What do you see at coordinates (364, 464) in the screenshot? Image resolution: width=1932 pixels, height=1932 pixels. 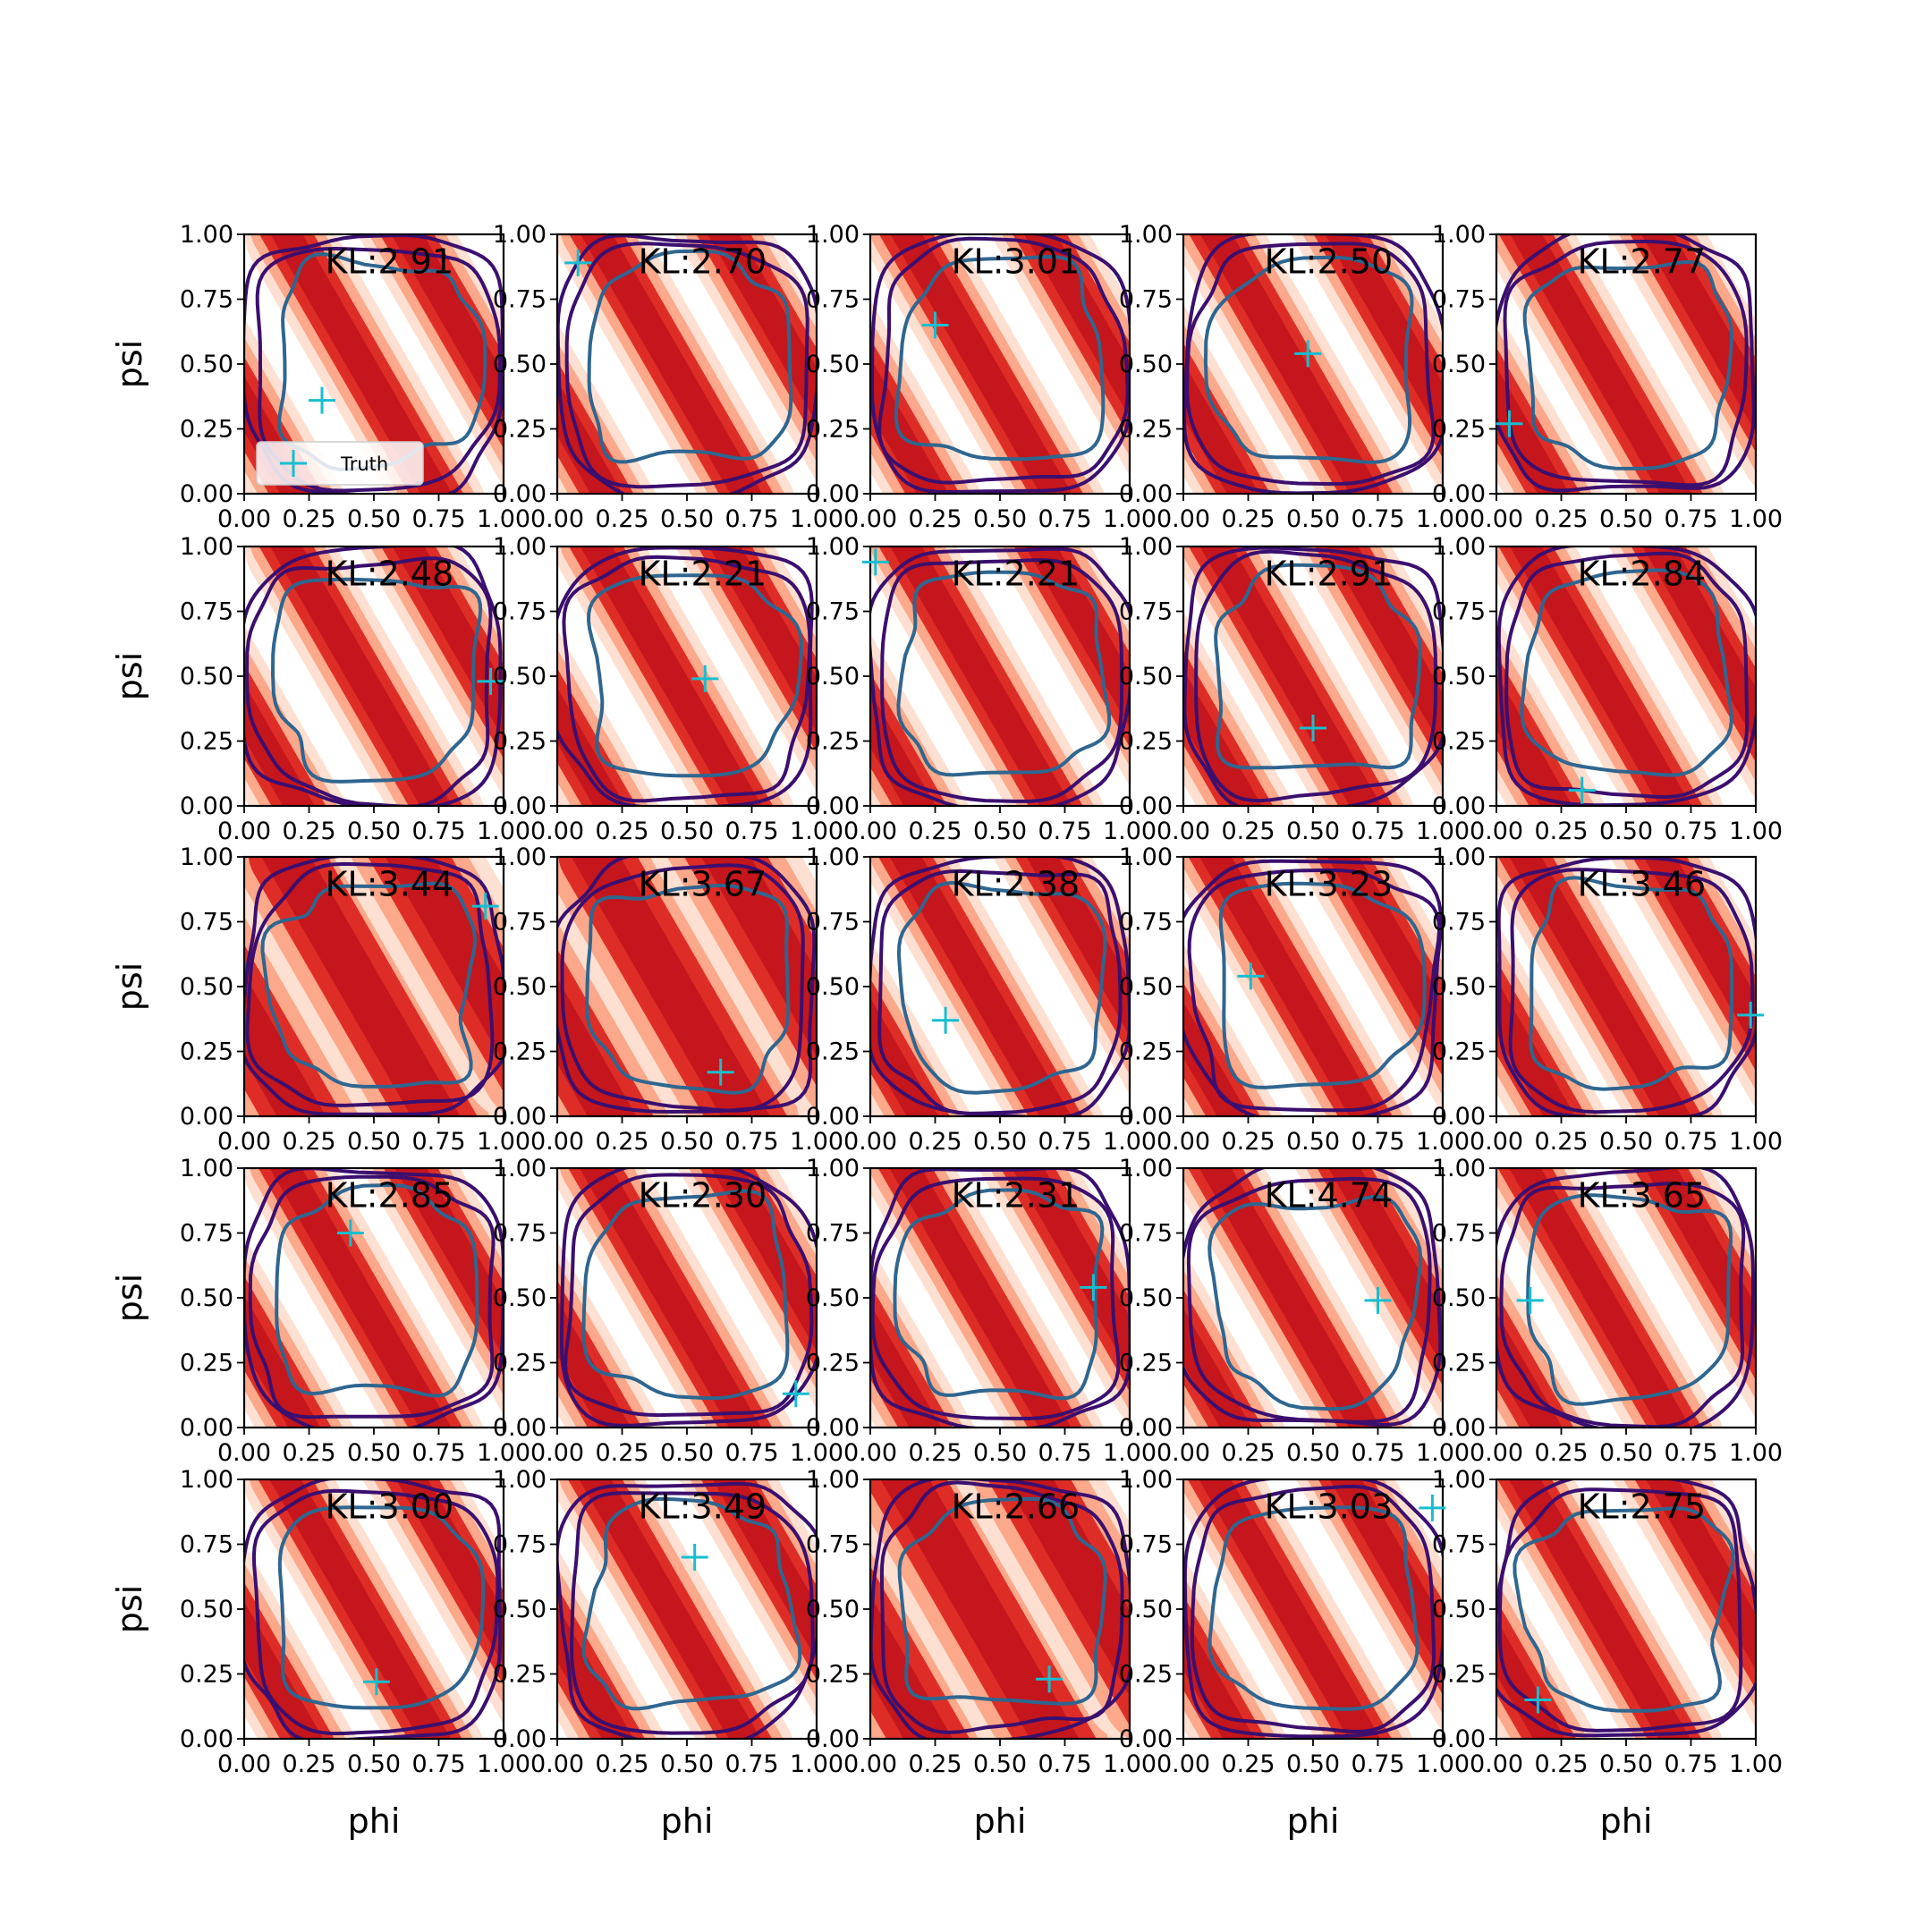 I see `legend-label: Truth` at bounding box center [364, 464].